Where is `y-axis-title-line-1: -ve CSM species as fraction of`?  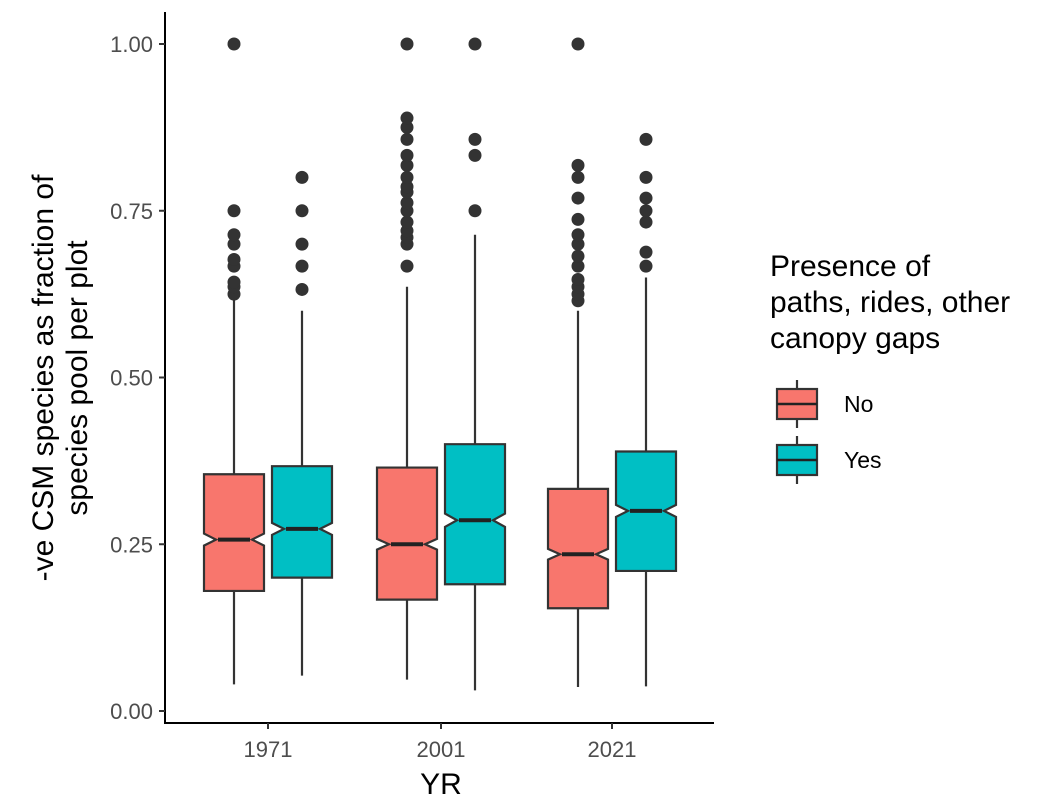 y-axis-title-line-1: -ve CSM species as fraction of is located at coordinates (43, 377).